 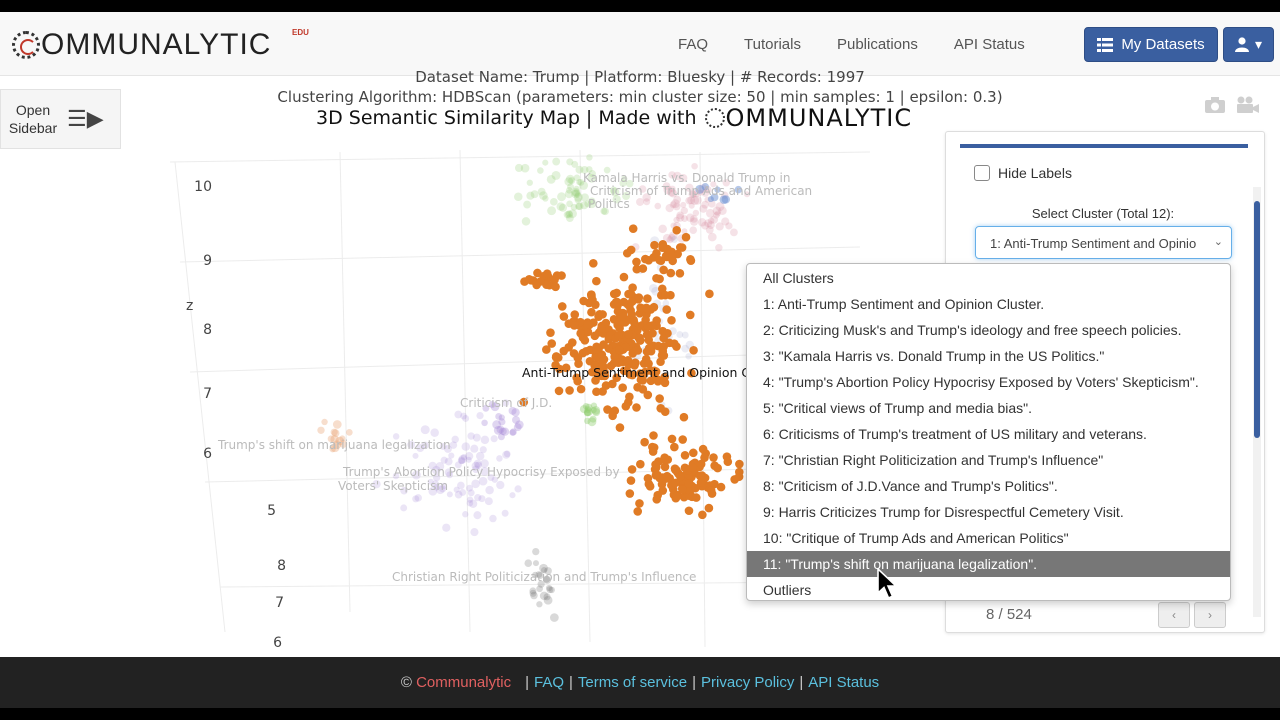 What do you see at coordinates (844, 682) in the screenshot?
I see `footer-api-status-link: API Status` at bounding box center [844, 682].